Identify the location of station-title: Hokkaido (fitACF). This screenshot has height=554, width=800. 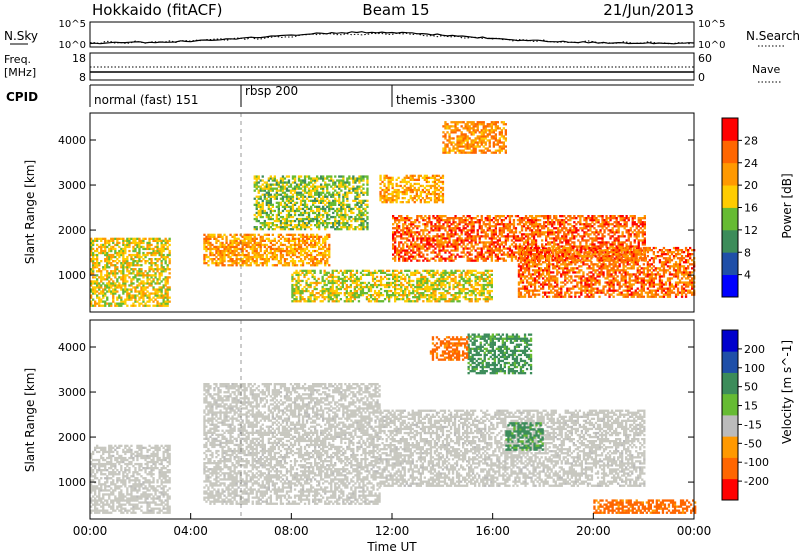
(157, 10).